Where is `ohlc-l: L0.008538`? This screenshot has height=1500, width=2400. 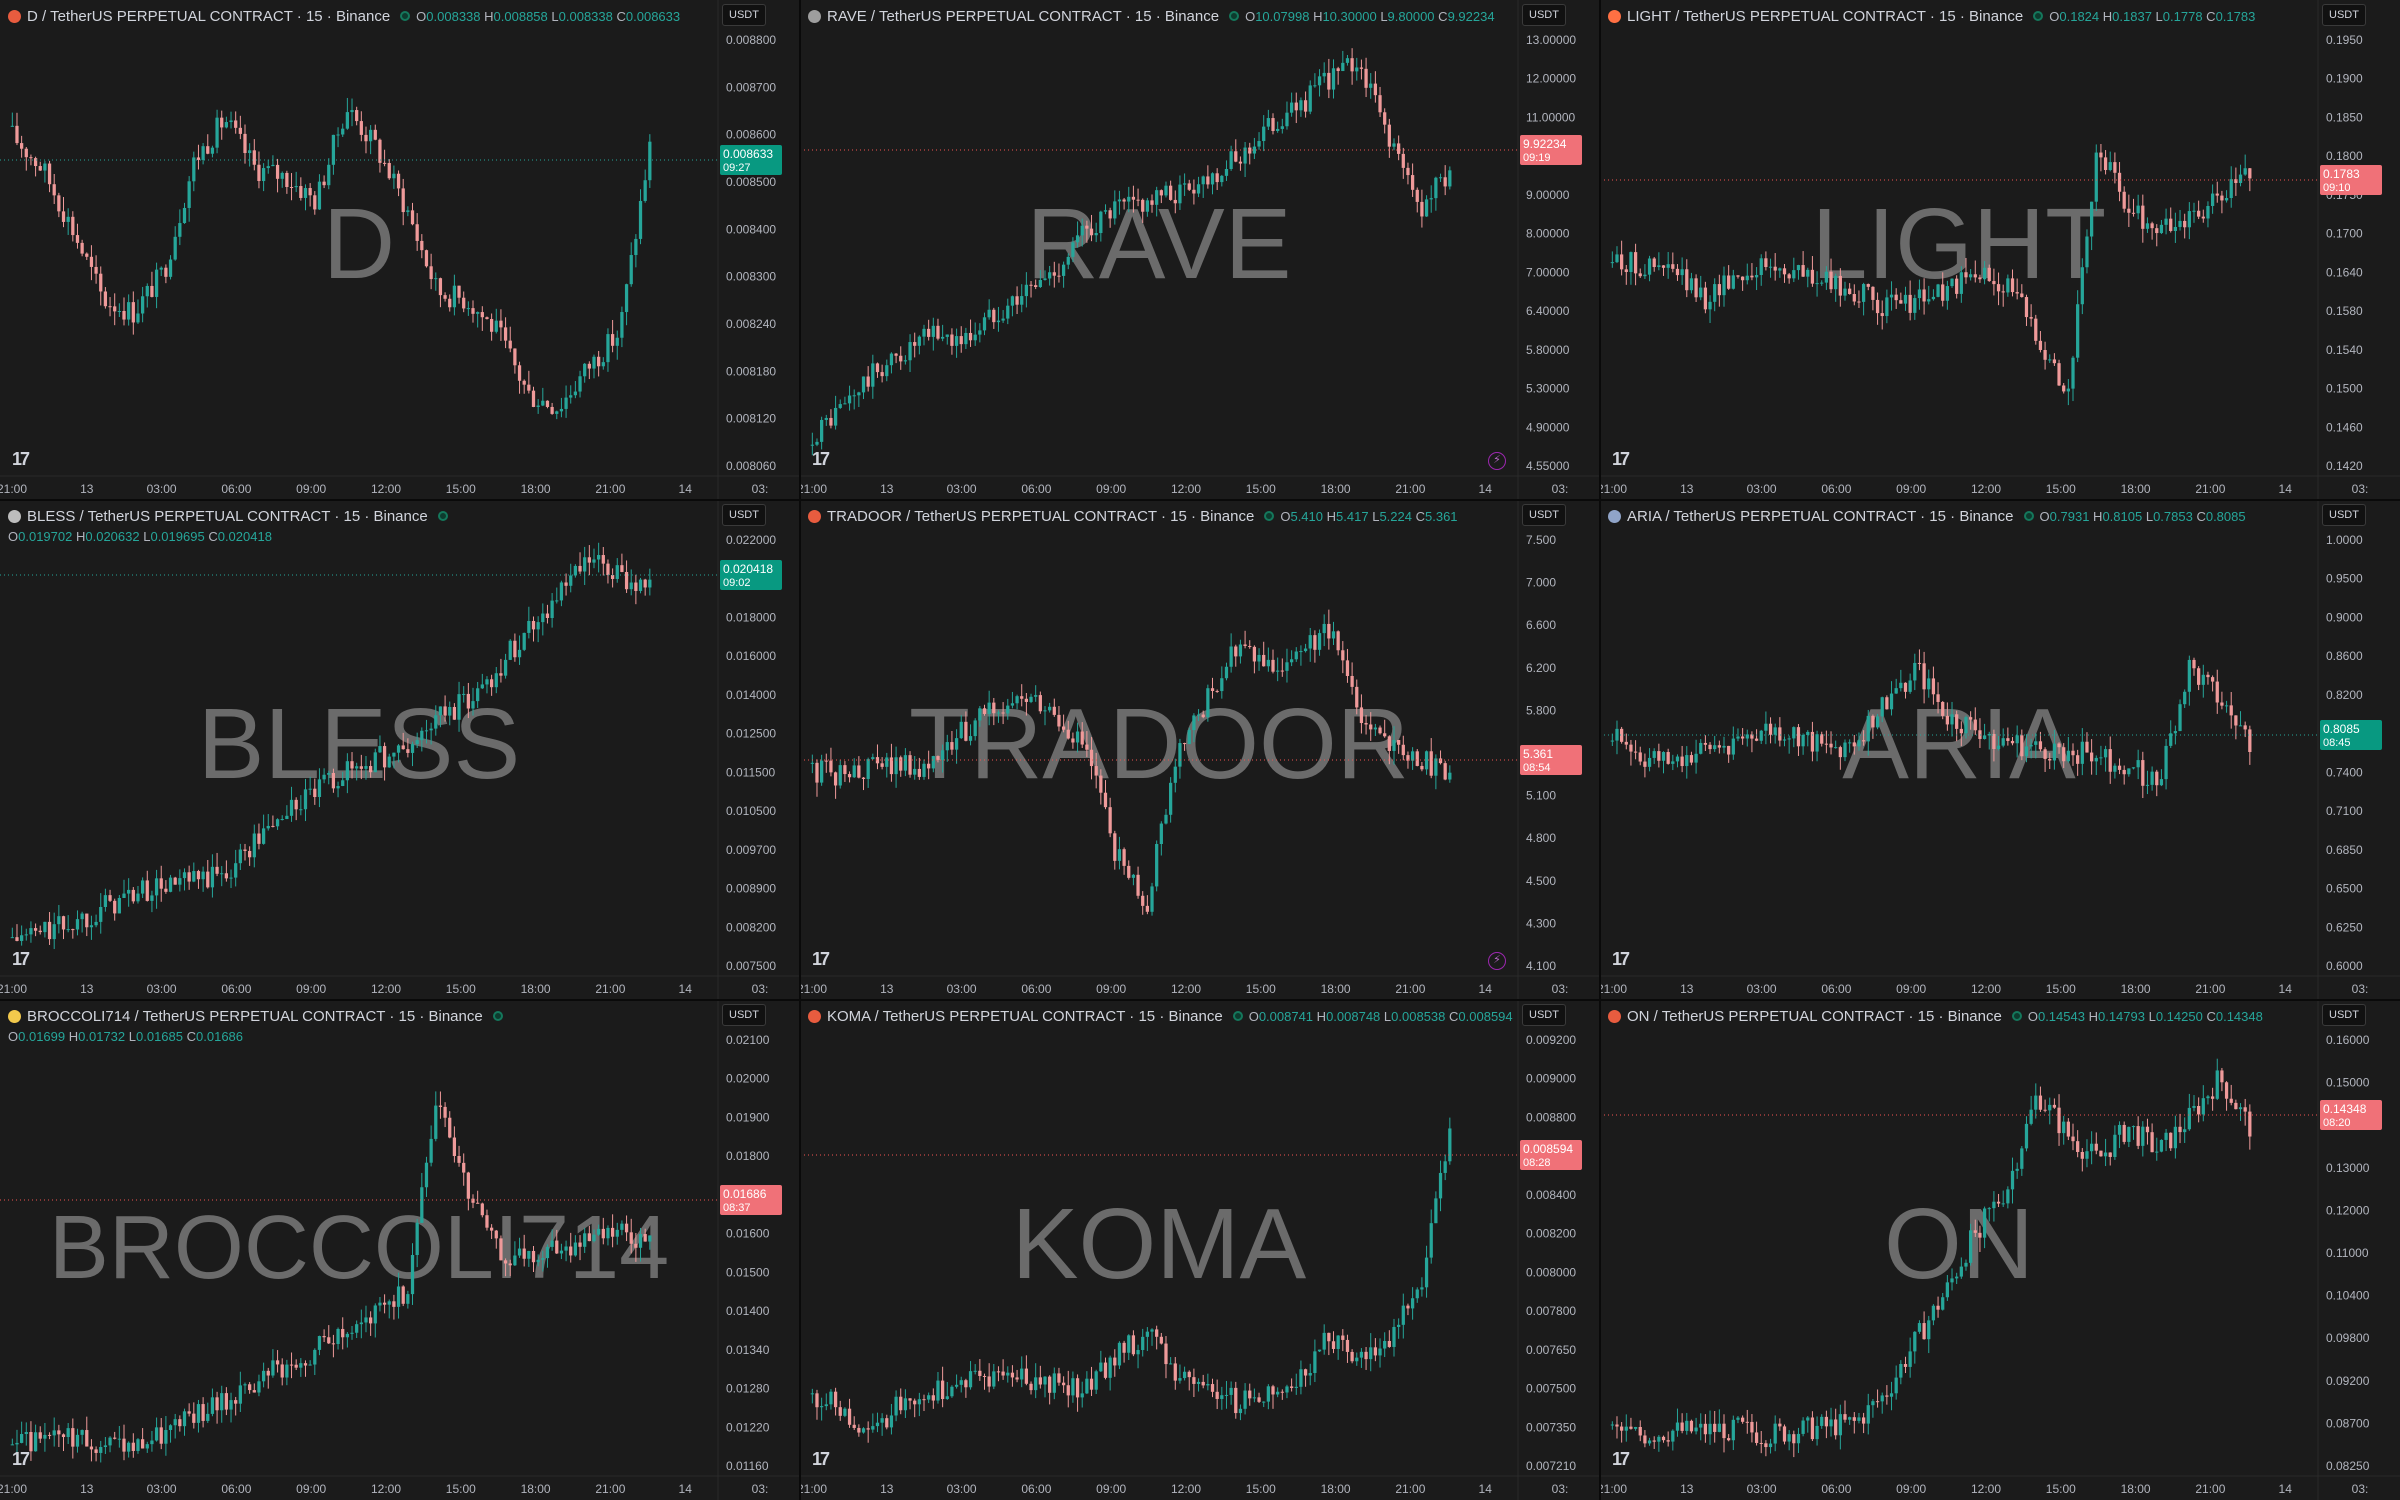 ohlc-l: L0.008538 is located at coordinates (1414, 1016).